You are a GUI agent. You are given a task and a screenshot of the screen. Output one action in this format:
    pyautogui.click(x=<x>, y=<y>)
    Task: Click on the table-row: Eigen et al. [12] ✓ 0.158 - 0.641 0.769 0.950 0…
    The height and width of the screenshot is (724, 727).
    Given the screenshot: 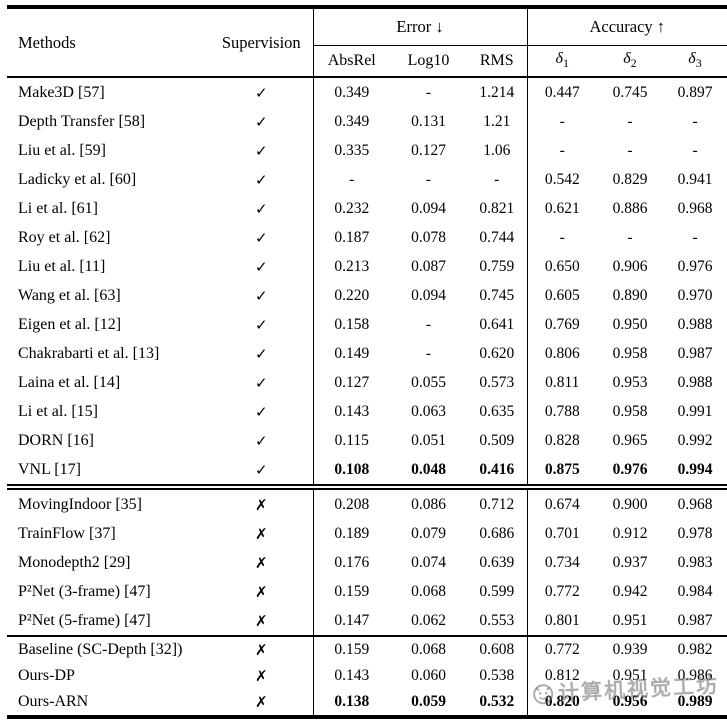 What is the action you would take?
    pyautogui.click(x=367, y=324)
    